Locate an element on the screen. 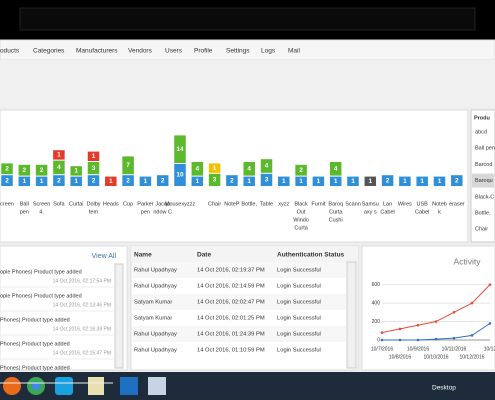  bar-label: Cabel is located at coordinates (387, 212).